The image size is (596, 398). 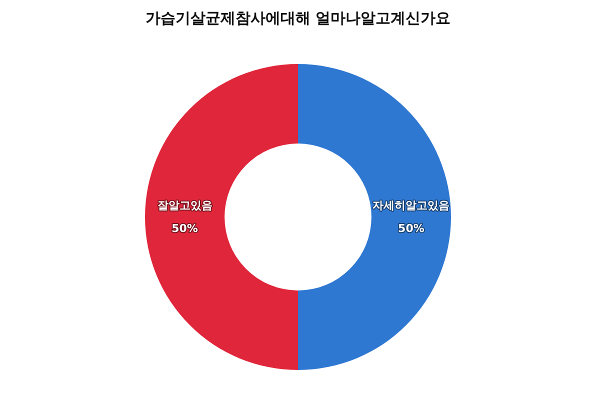 I want to click on slice-label: 자세히알고있음, so click(x=411, y=205).